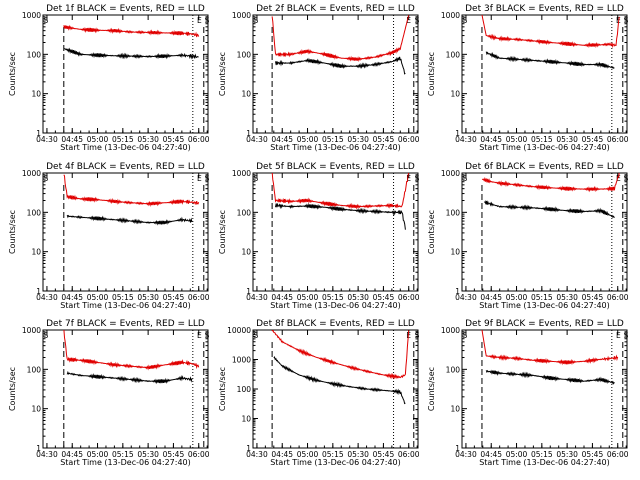 This screenshot has height=480, width=640. I want to click on panel-title: Det 9f BLACK = Events, RED = LLD, so click(544, 324).